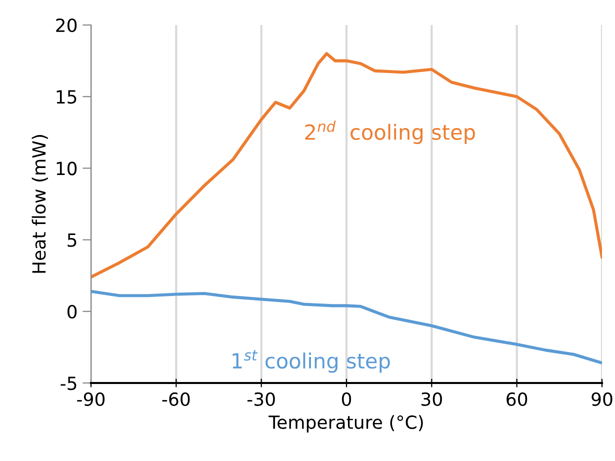 This screenshot has height=461, width=615. Describe the element at coordinates (432, 399) in the screenshot. I see `x-tick-label: 30` at that location.